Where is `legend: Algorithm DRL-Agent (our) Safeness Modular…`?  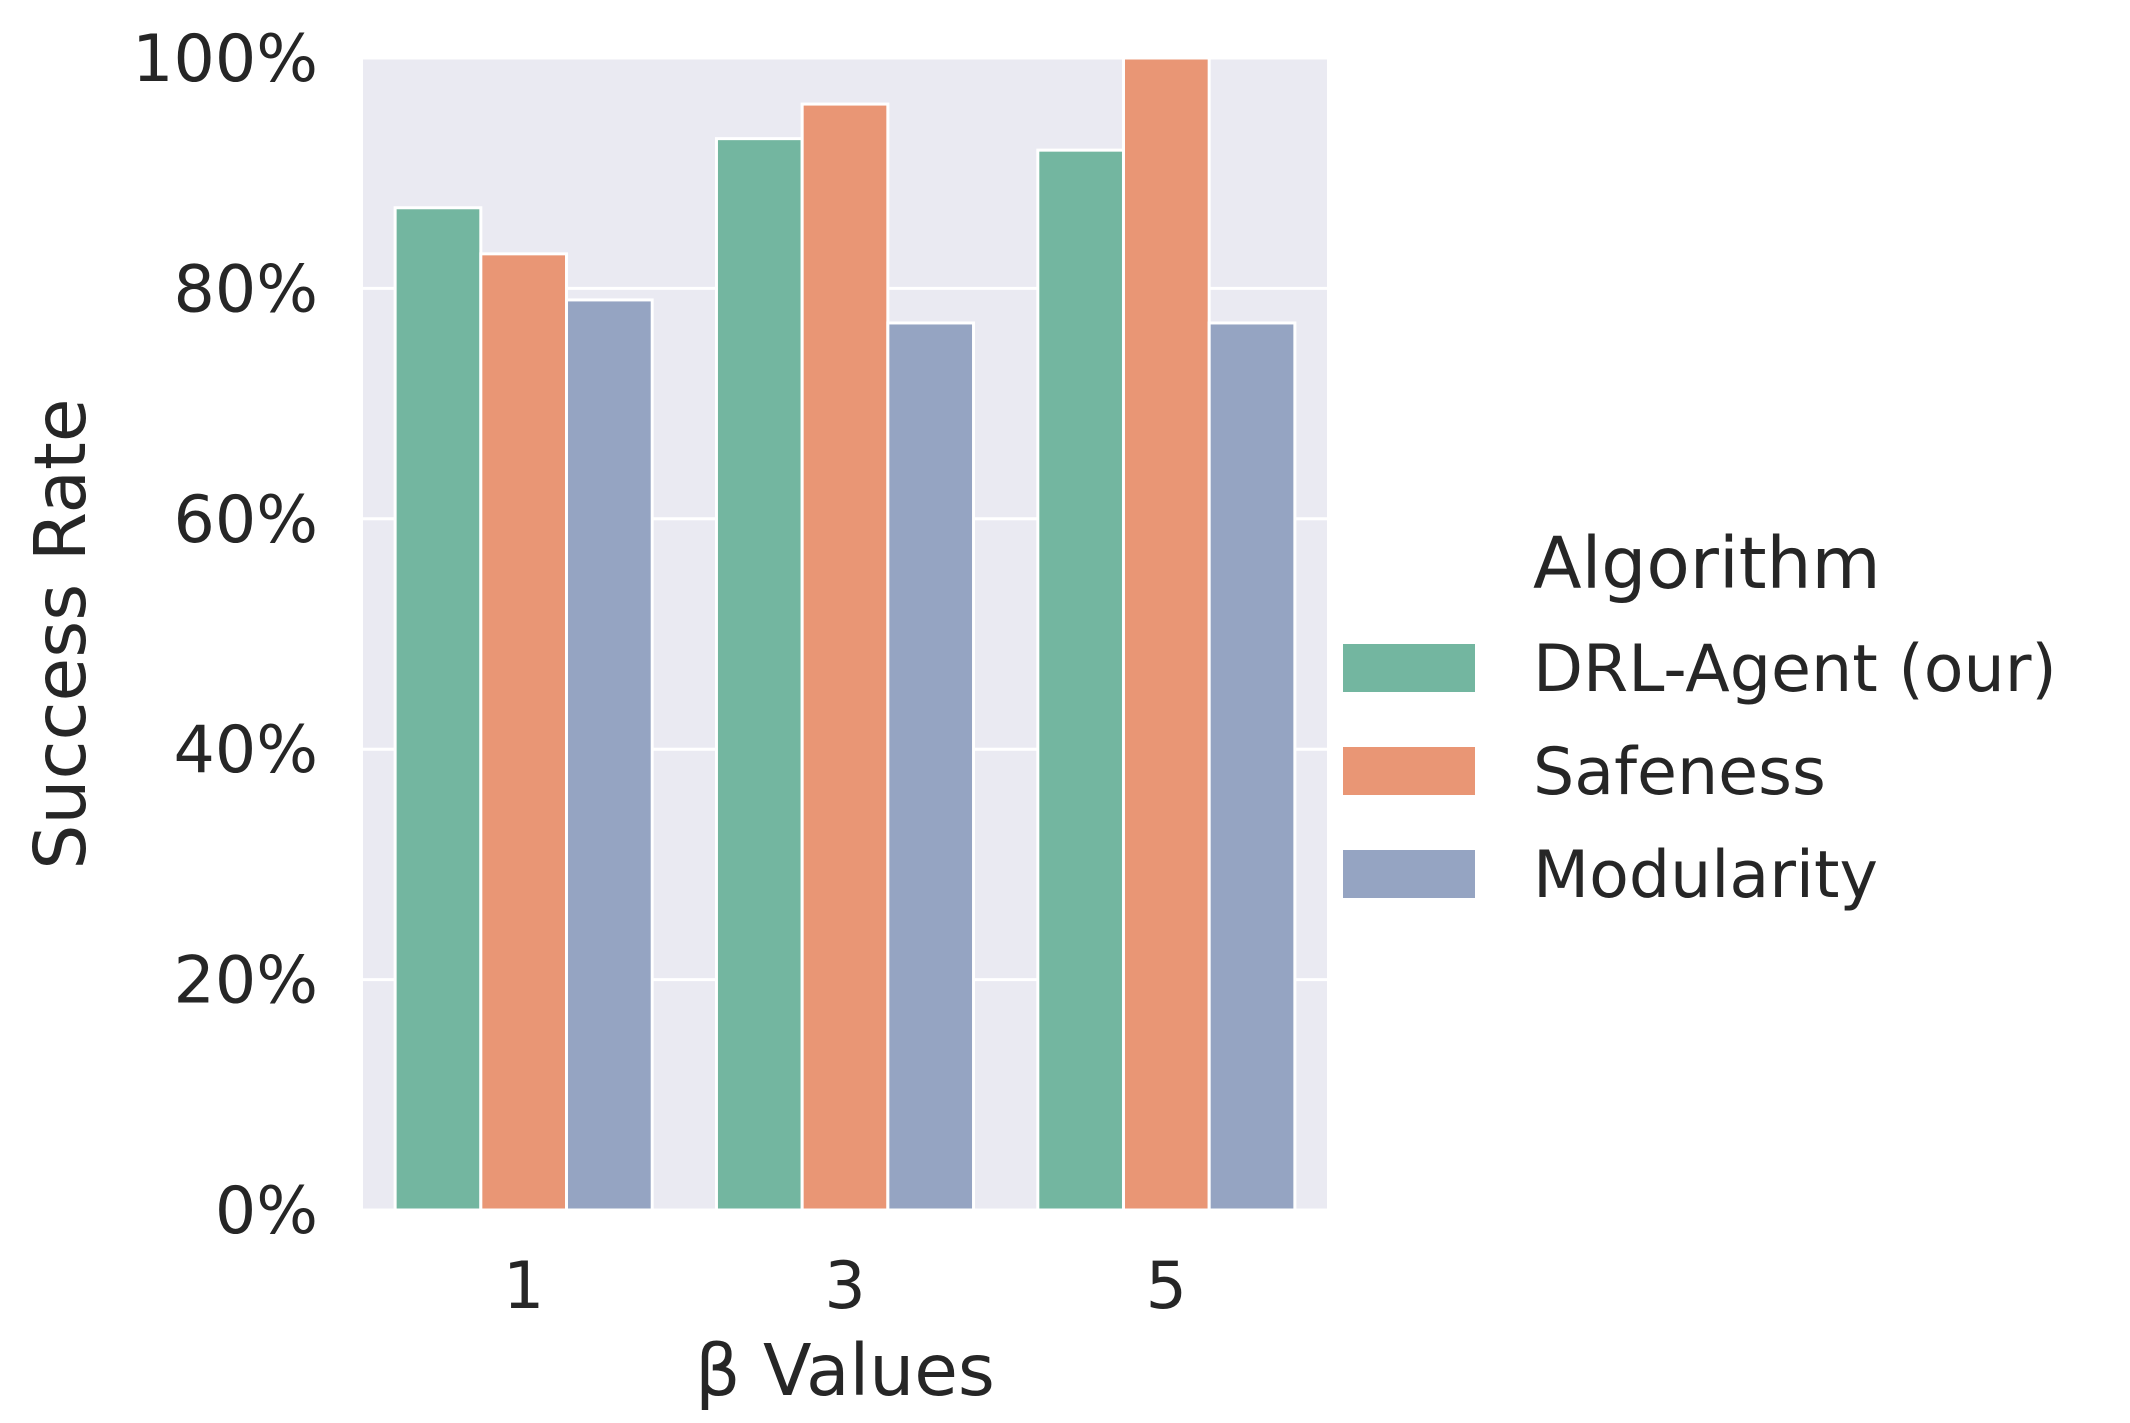
legend: Algorithm DRL-Agent (our) Safeness Modular… is located at coordinates (1700, 717).